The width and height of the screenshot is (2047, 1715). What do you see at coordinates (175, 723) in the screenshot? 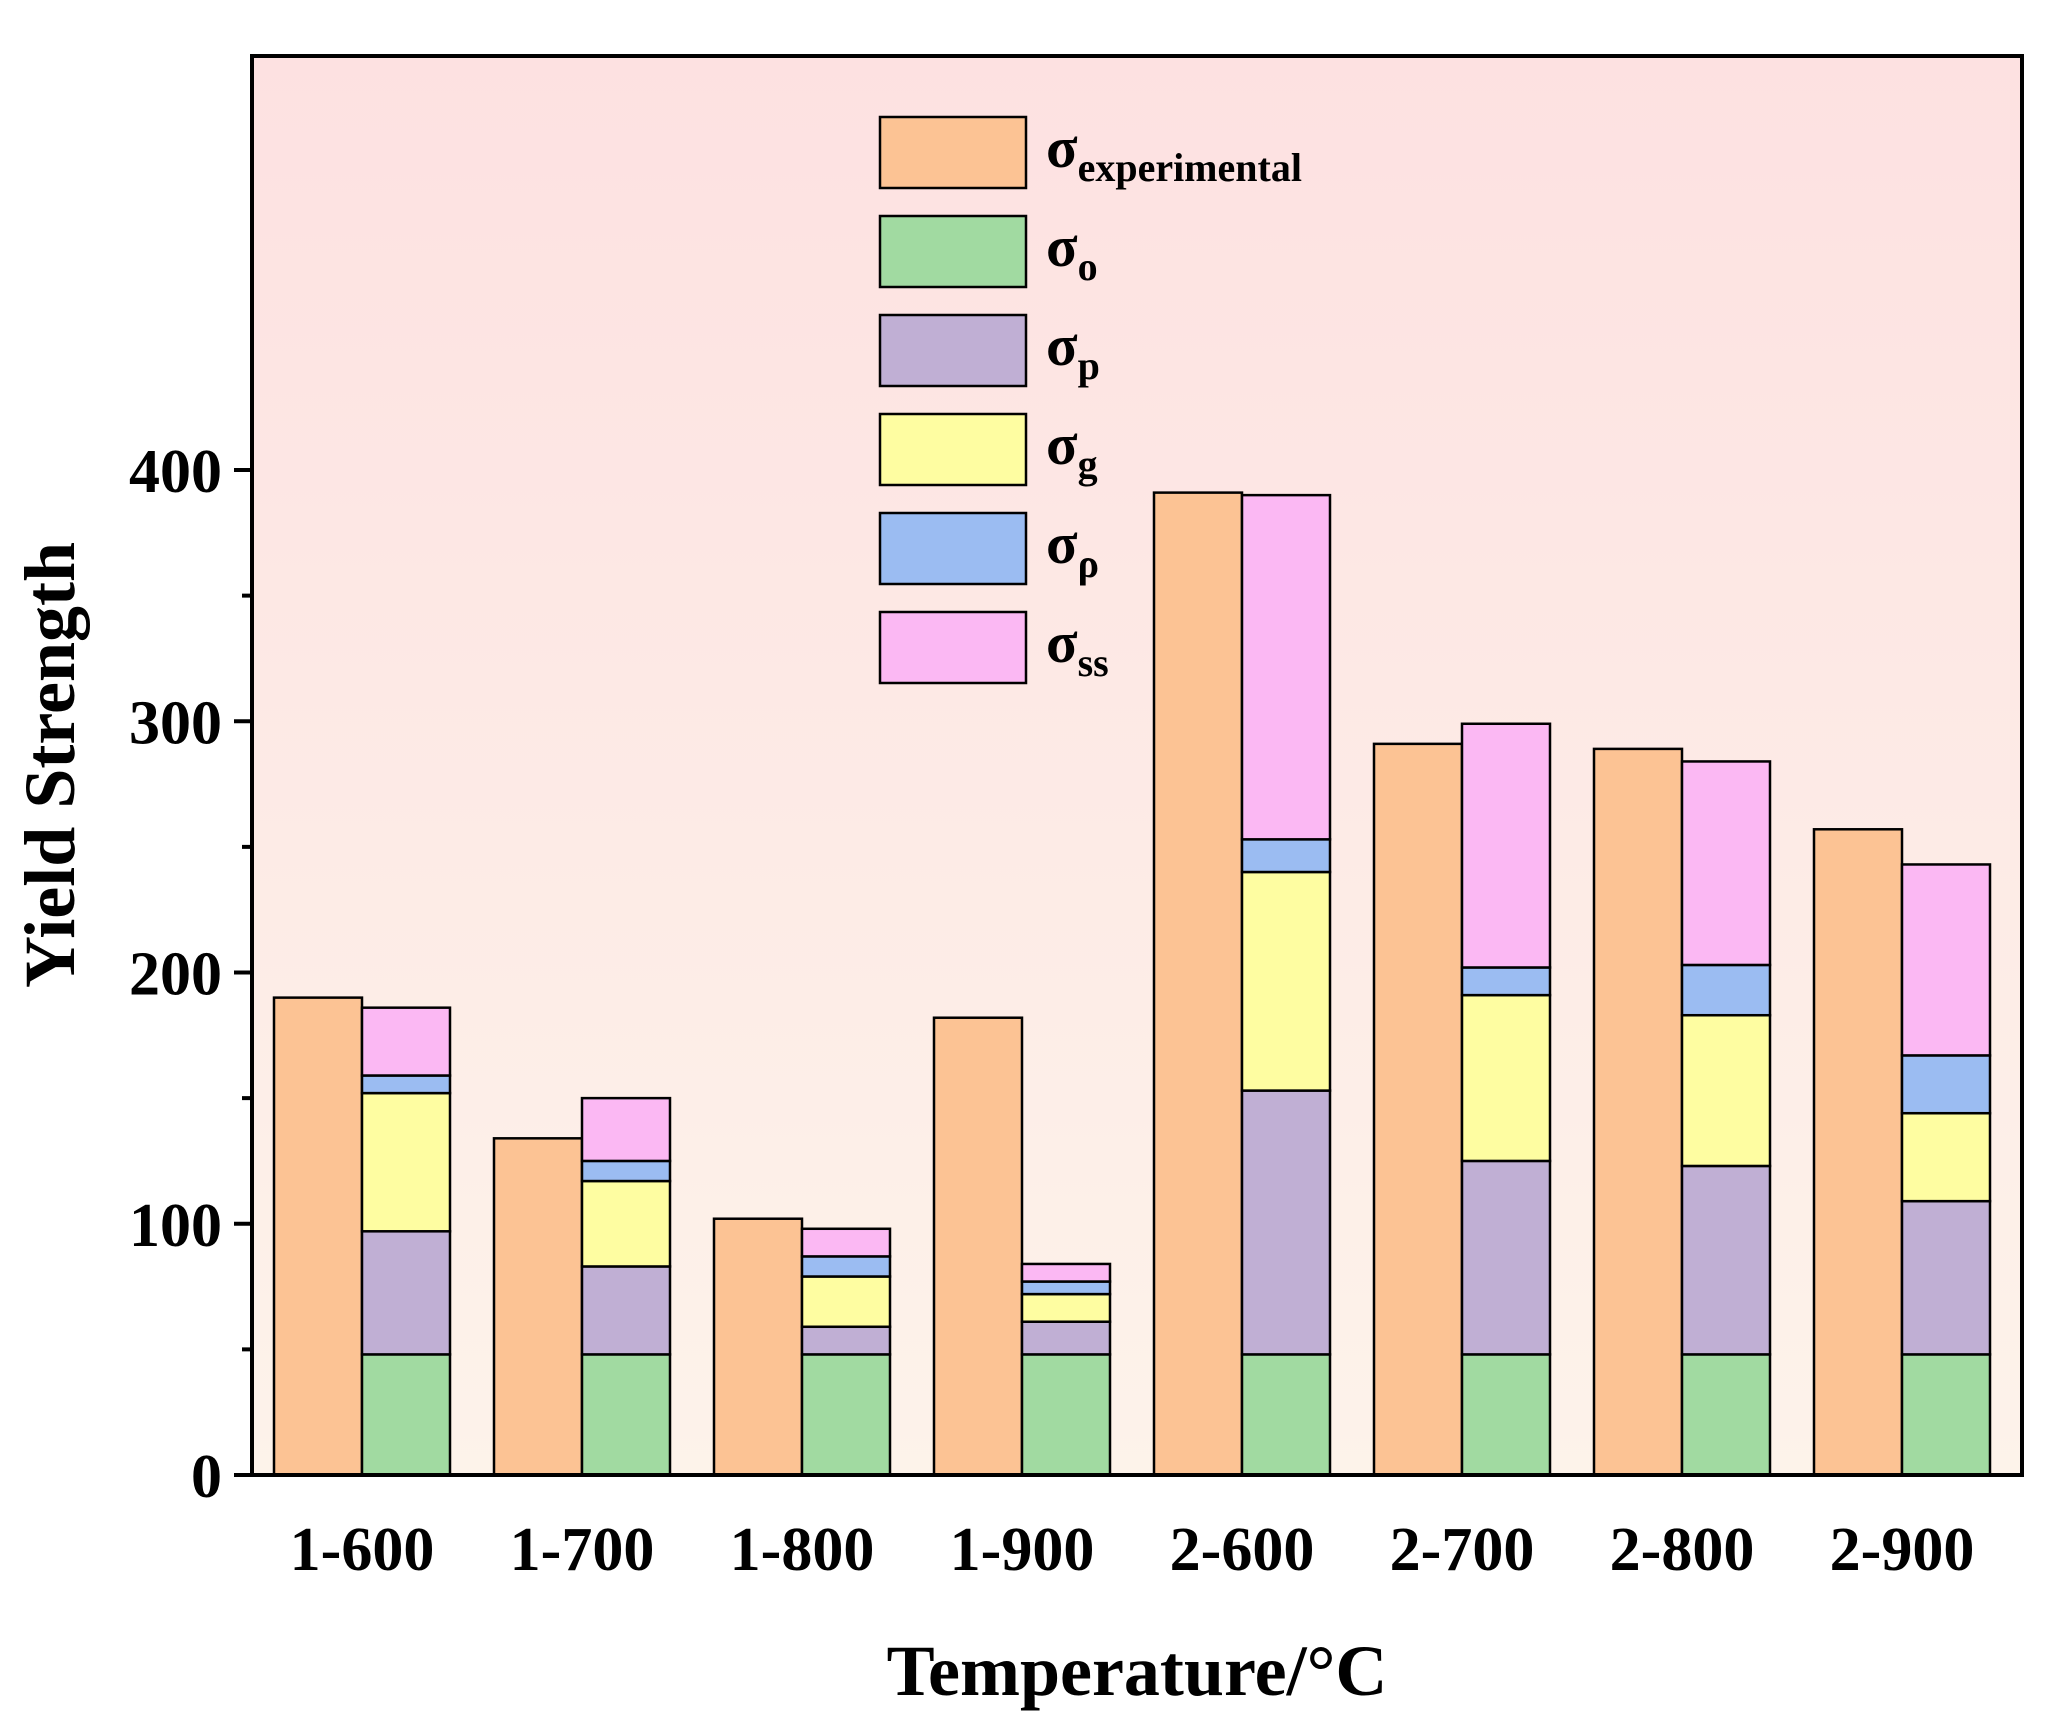
I see `y-tick-label: 300` at bounding box center [175, 723].